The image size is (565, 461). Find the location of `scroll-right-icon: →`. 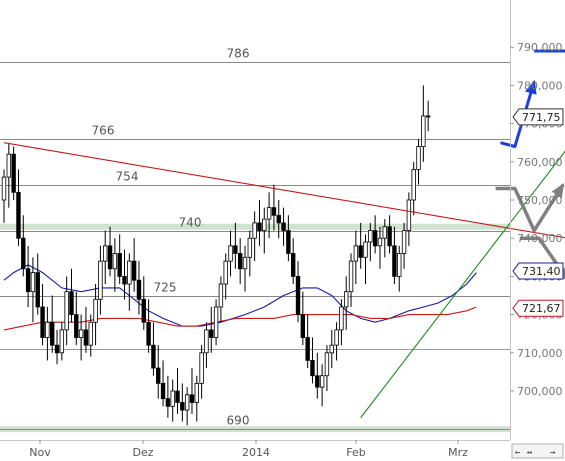

scroll-right-icon: → is located at coordinates (553, 453).